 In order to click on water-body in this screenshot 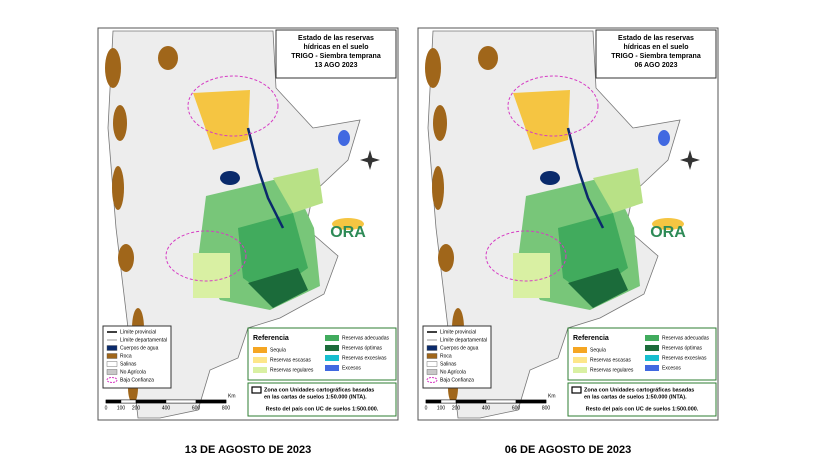, I will do `click(230, 178)`.